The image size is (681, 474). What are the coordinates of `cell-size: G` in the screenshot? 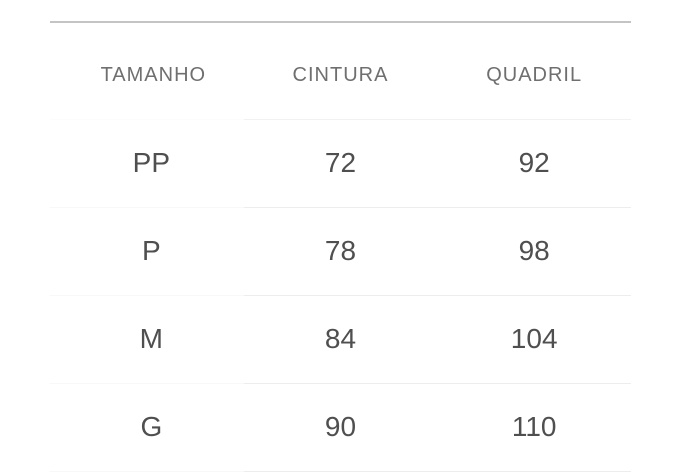 It's located at (147, 427).